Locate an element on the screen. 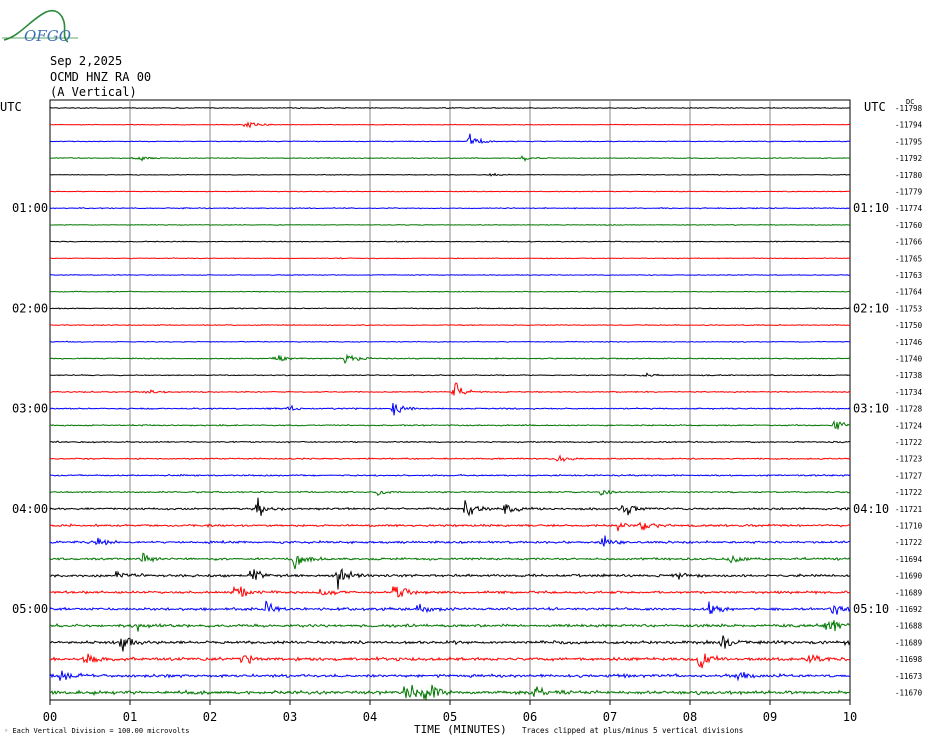 Image resolution: width=930 pixels, height=744 pixels. dc-offset-label: -11798 is located at coordinates (909, 108).